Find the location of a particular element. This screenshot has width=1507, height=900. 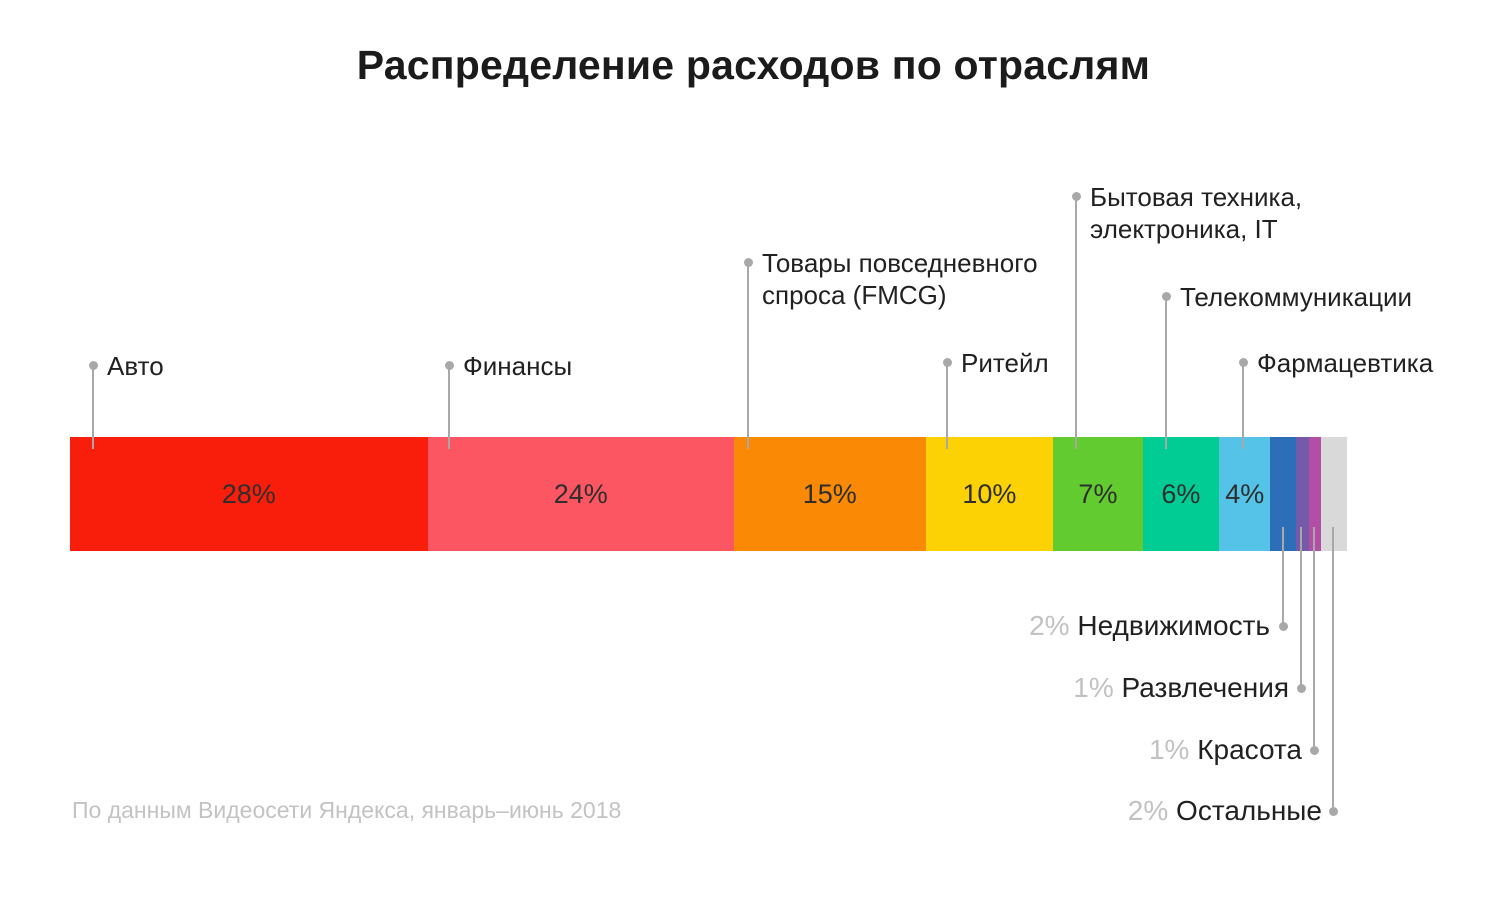

label-nedvizhimost: 2% Недвижимость is located at coordinates (1149, 626).